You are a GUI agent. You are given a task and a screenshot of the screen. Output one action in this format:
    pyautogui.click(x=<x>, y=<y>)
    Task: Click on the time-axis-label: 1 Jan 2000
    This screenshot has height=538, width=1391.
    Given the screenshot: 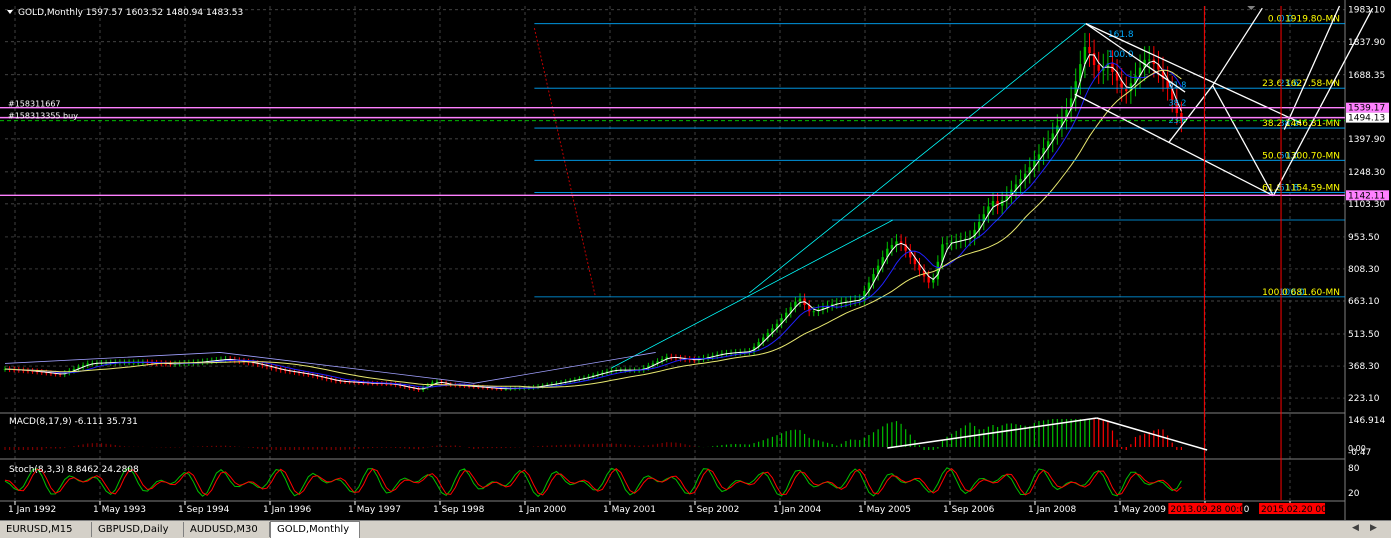 What is the action you would take?
    pyautogui.click(x=542, y=510)
    